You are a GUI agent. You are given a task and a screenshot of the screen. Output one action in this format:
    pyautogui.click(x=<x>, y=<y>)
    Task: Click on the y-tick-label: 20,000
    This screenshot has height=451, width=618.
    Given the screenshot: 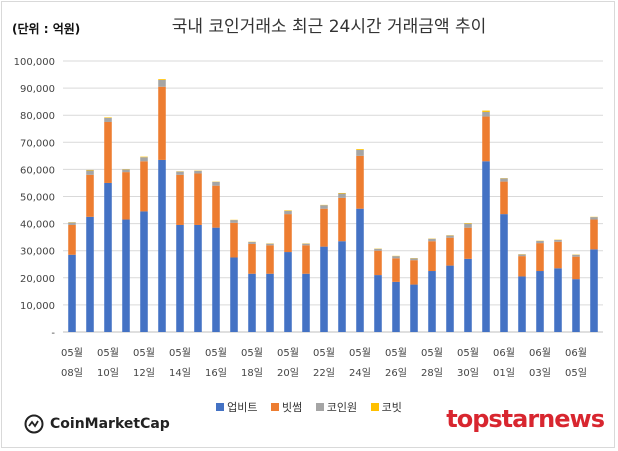 What is the action you would take?
    pyautogui.click(x=37, y=279)
    